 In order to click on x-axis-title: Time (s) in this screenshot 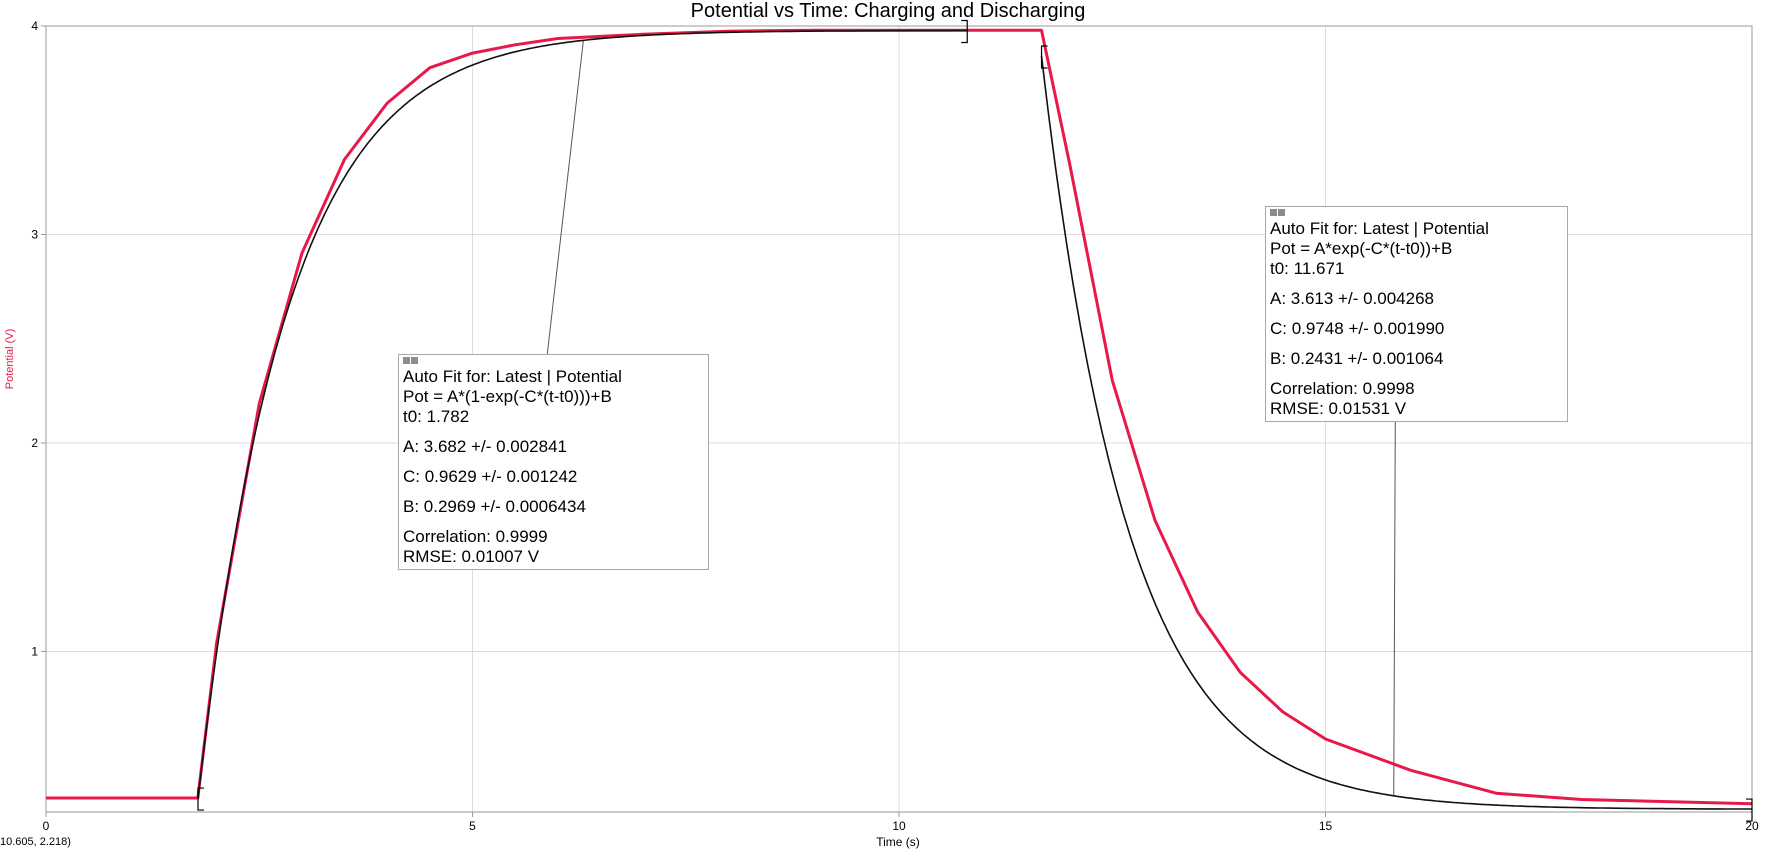, I will do `click(898, 842)`.